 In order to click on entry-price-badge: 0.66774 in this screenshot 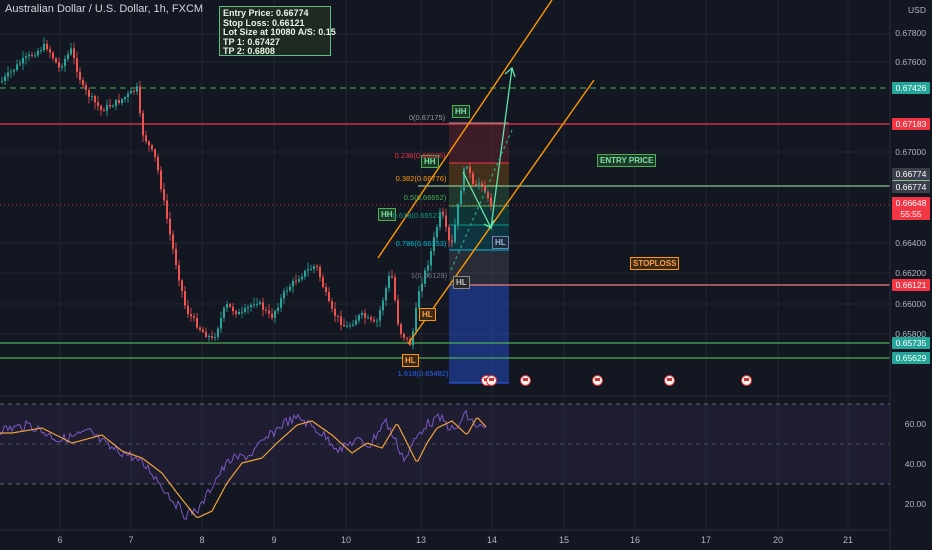, I will do `click(911, 186)`.